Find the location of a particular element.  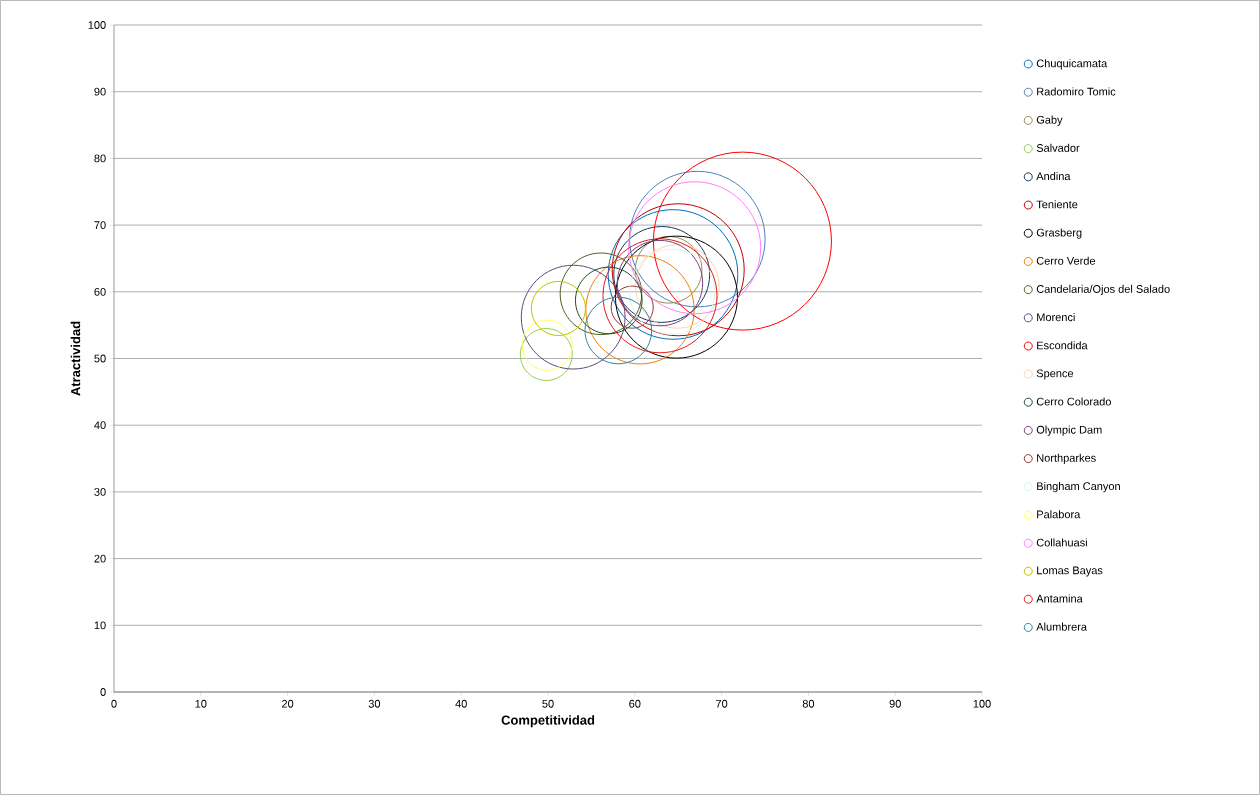

x-tick-label: 90 is located at coordinates (895, 703).